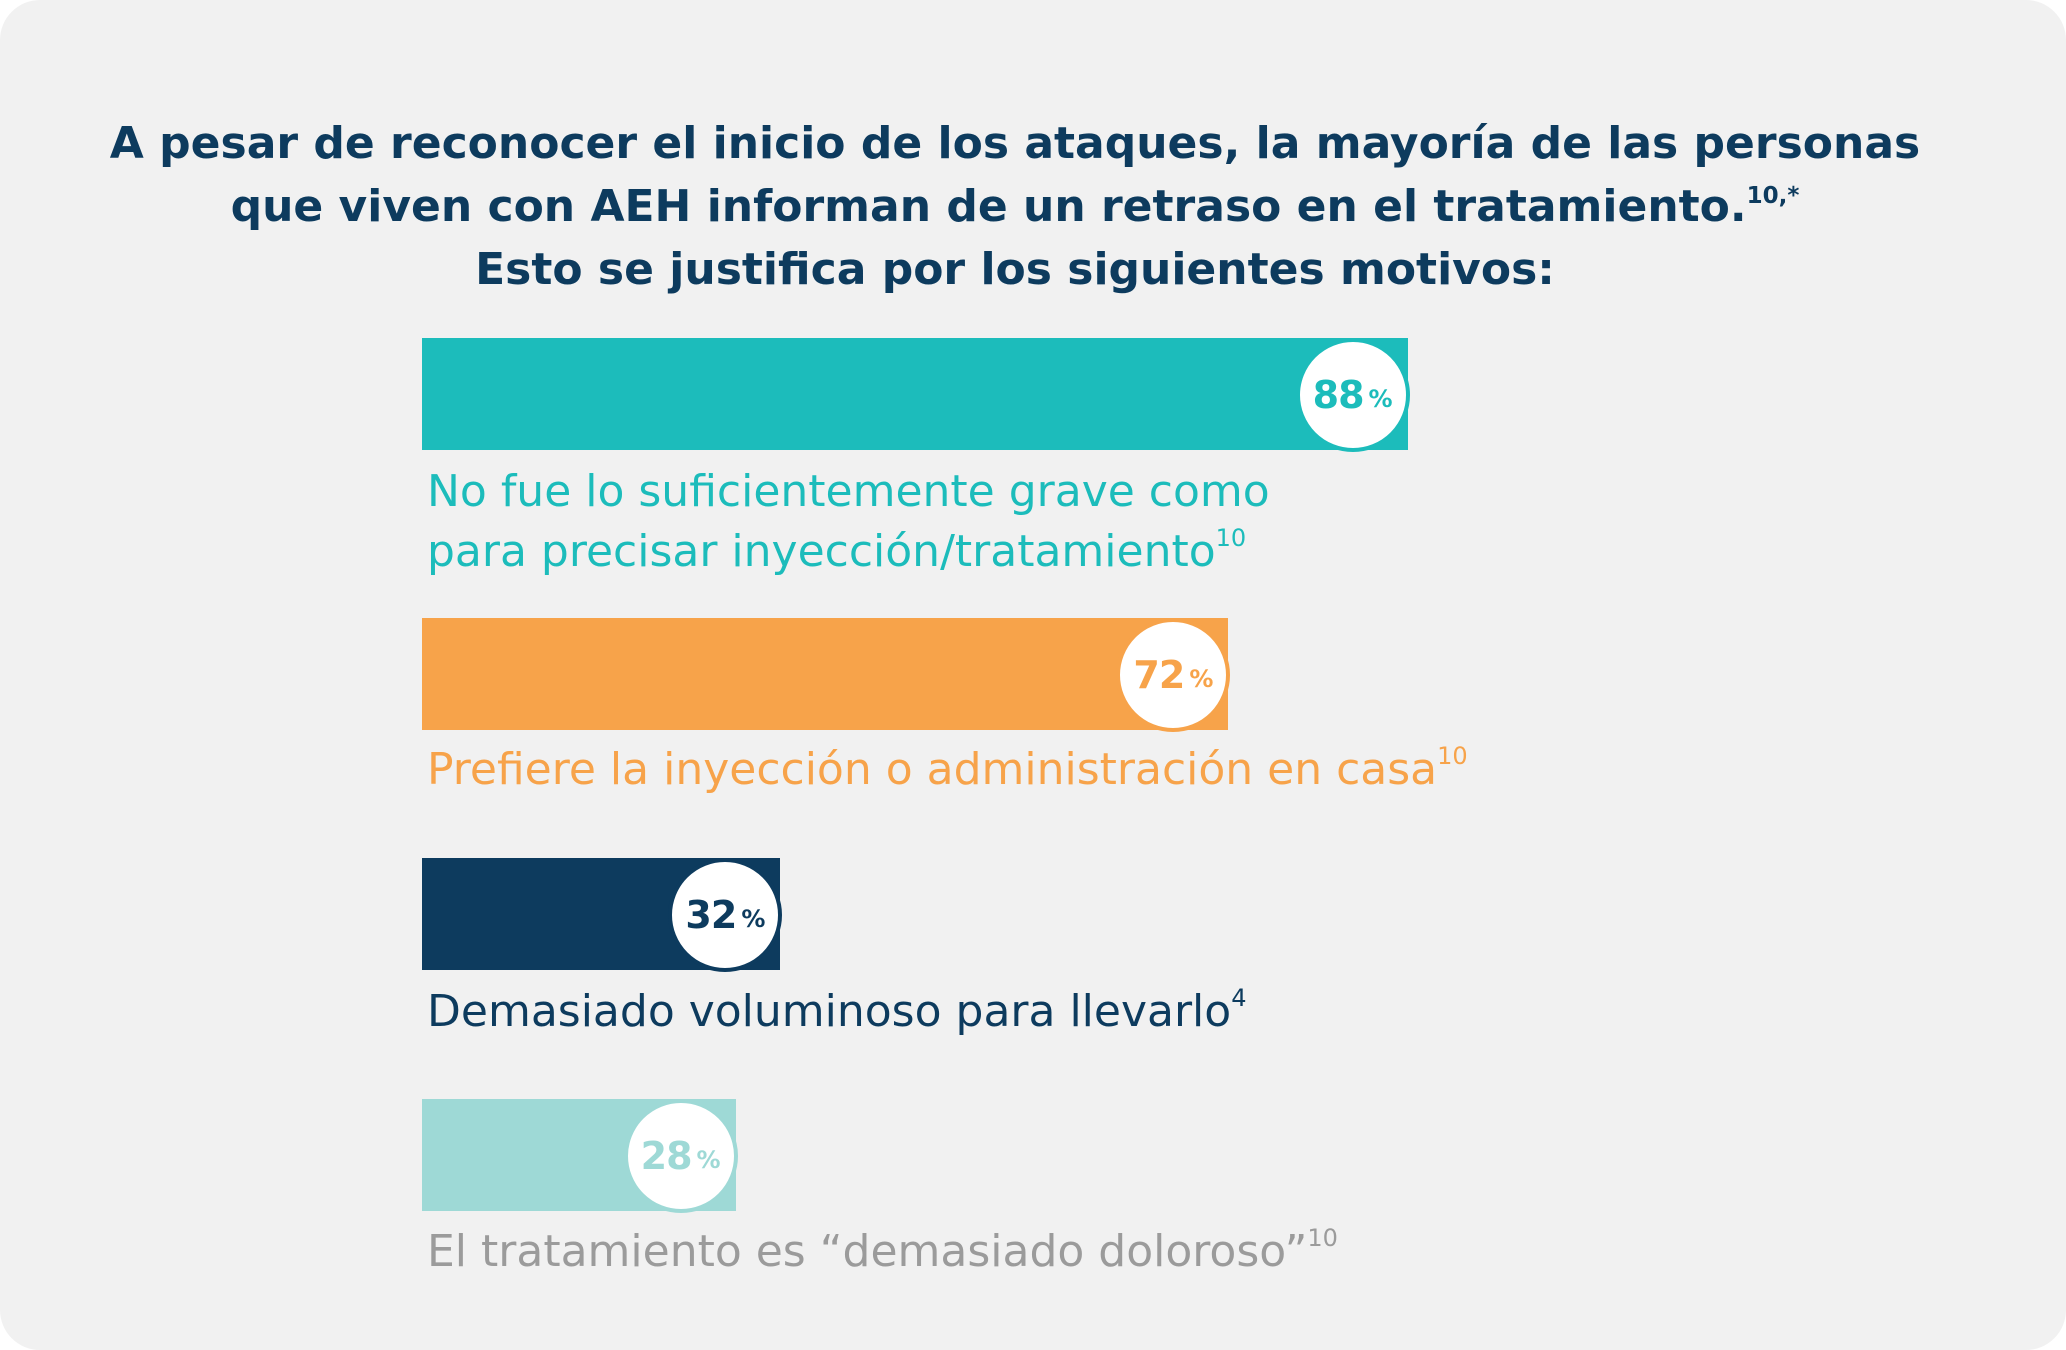 The width and height of the screenshot is (2066, 1350). Describe the element at coordinates (666, 1156) in the screenshot. I see `value-label-4: 28` at that location.